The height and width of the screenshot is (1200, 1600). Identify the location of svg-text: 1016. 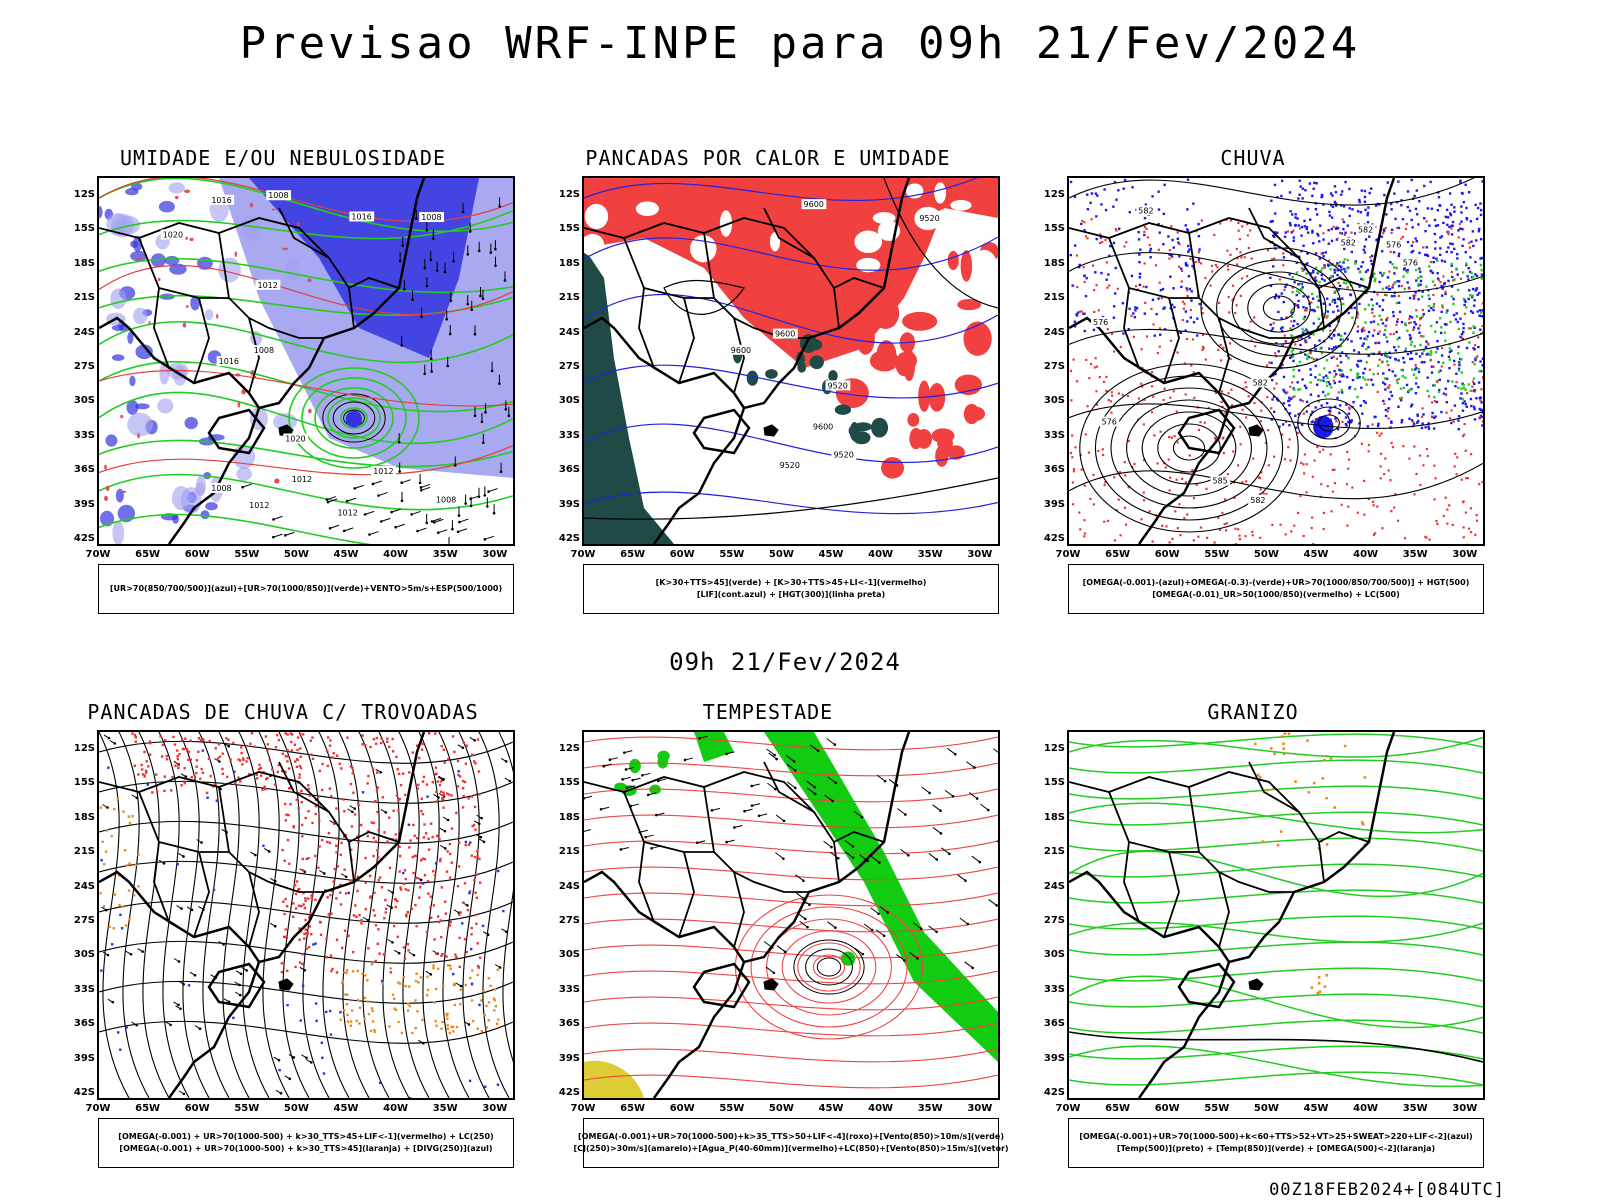
(221, 200).